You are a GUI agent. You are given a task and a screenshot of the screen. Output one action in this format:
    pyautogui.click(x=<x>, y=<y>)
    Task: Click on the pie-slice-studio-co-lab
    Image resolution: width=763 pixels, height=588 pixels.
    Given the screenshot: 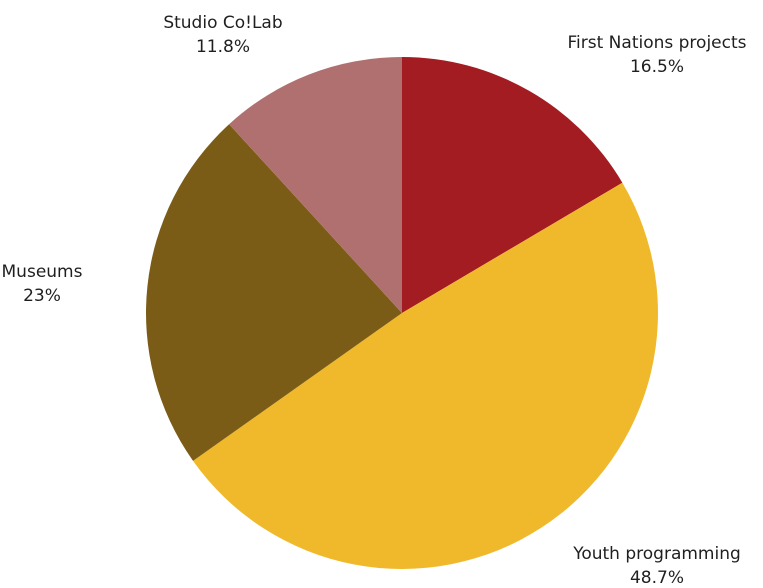 What is the action you would take?
    pyautogui.click(x=315, y=185)
    